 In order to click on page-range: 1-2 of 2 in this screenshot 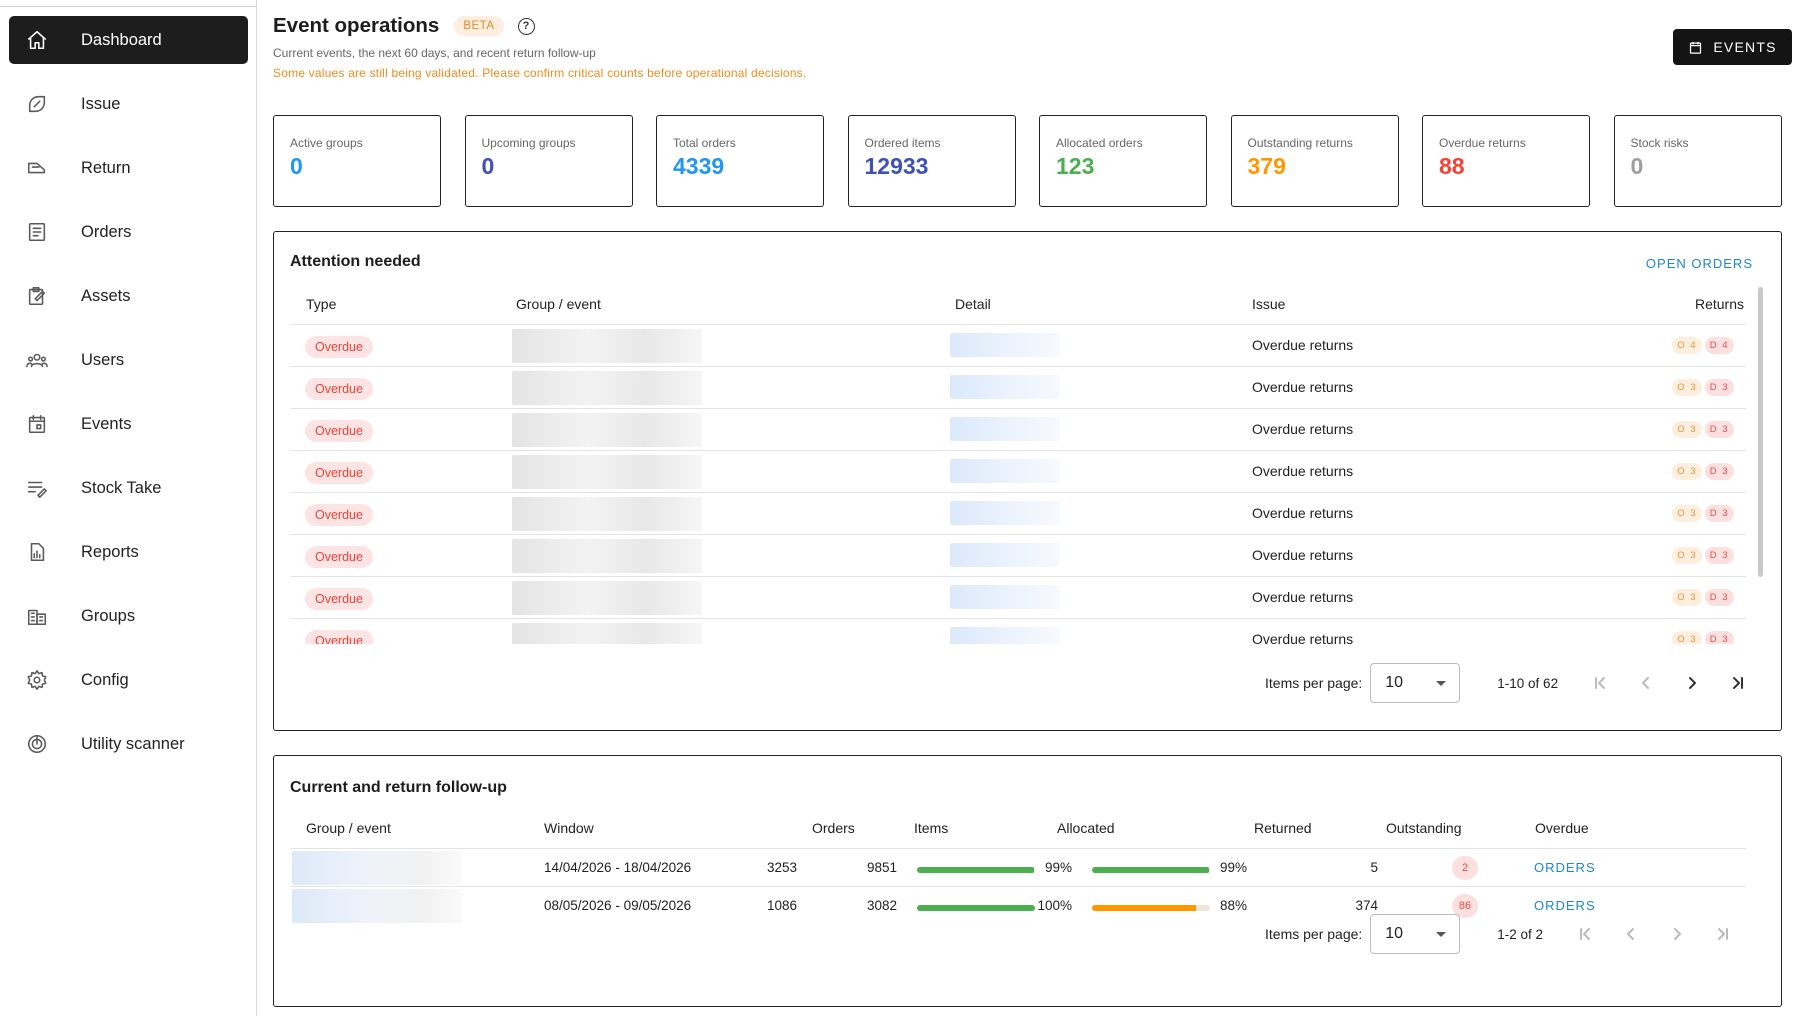, I will do `click(1520, 934)`.